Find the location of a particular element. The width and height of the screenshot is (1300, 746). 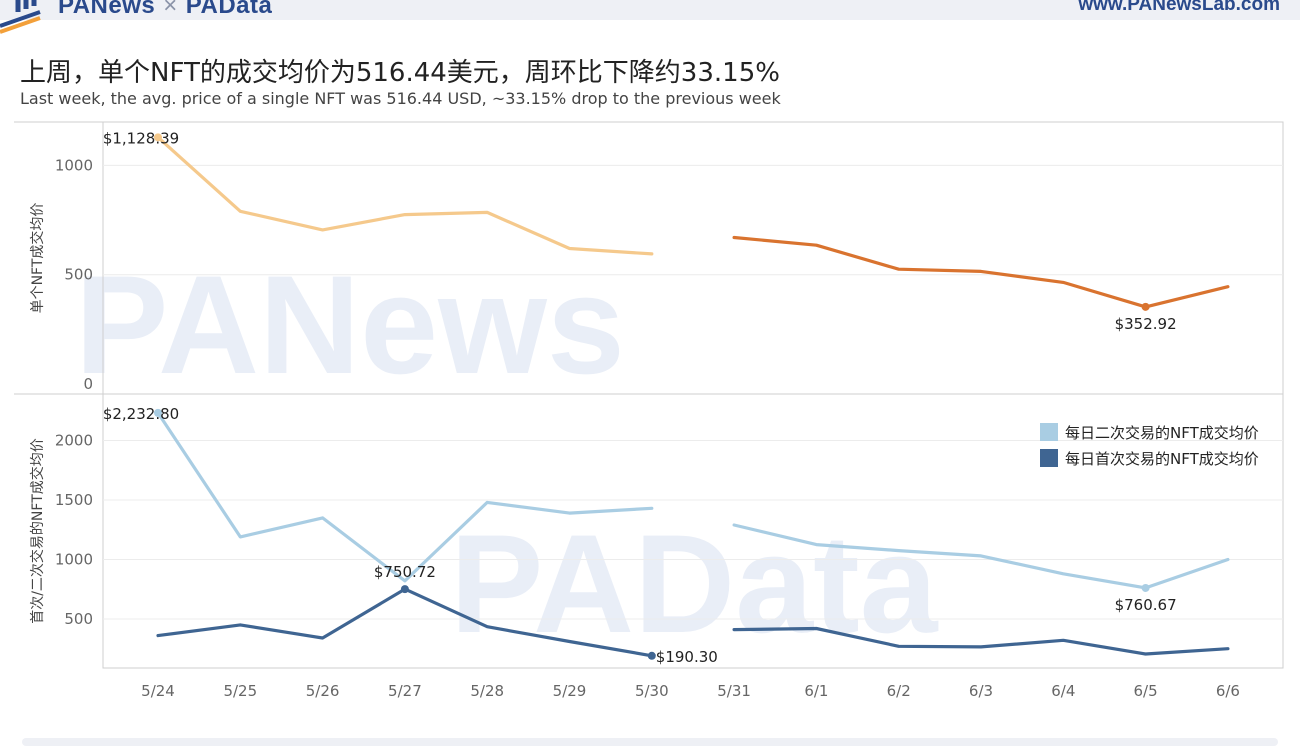

x-tick-label: 5/27 is located at coordinates (405, 691).